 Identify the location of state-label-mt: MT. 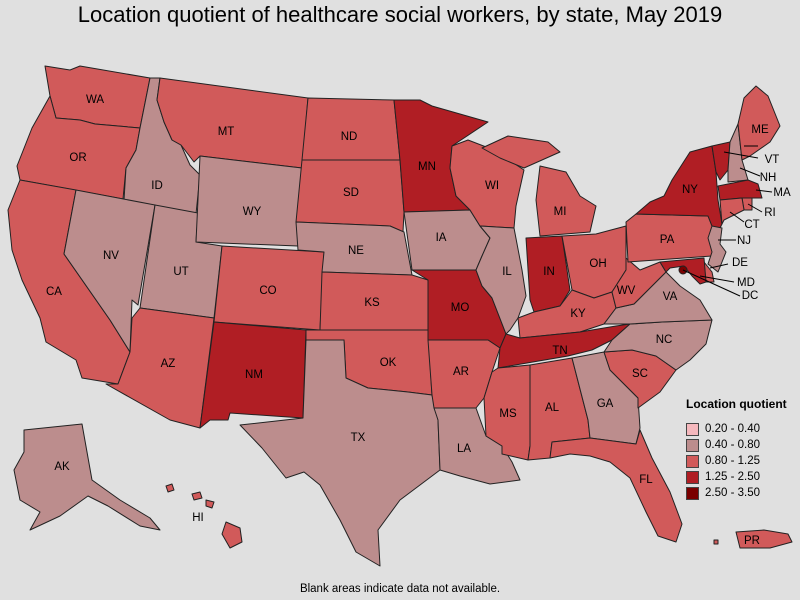
(226, 132).